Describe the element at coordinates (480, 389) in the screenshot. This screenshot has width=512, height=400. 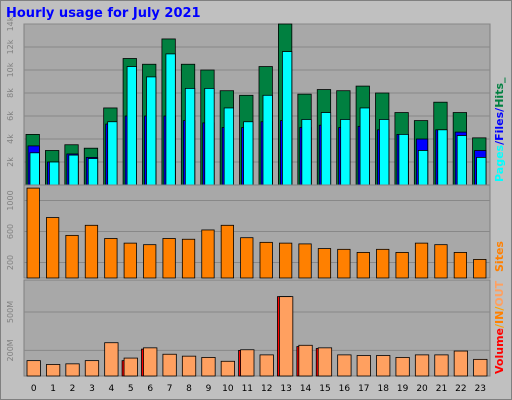
I see `x-tick-label: 23` at that location.